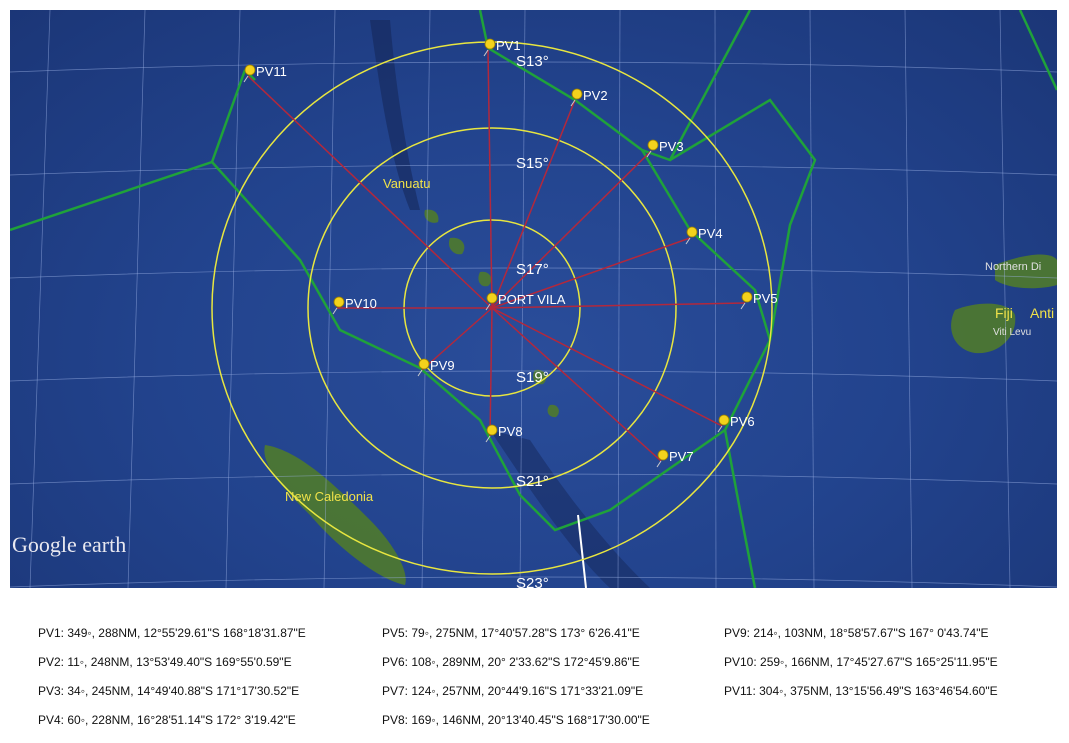 This screenshot has height=743, width=1069. Describe the element at coordinates (1013, 267) in the screenshot. I see `place-label-northern: Northern Di` at that location.